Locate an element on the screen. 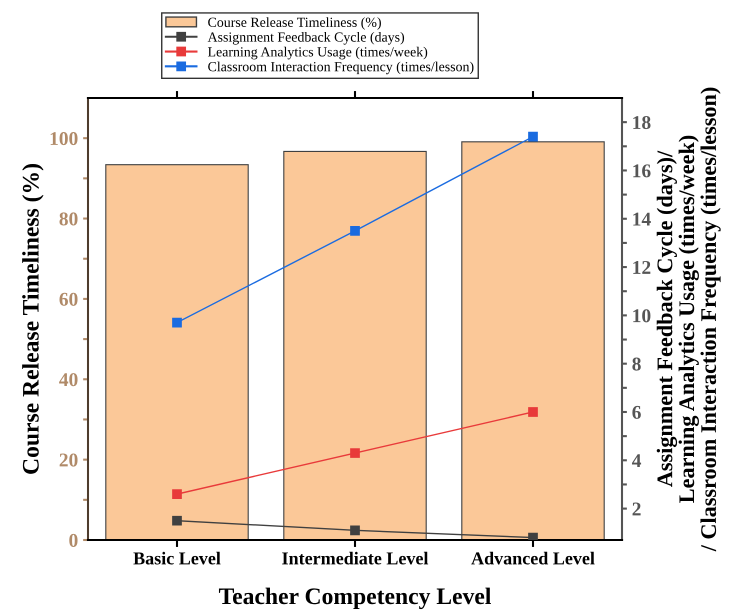  y-tick-label: 100 is located at coordinates (64, 139).